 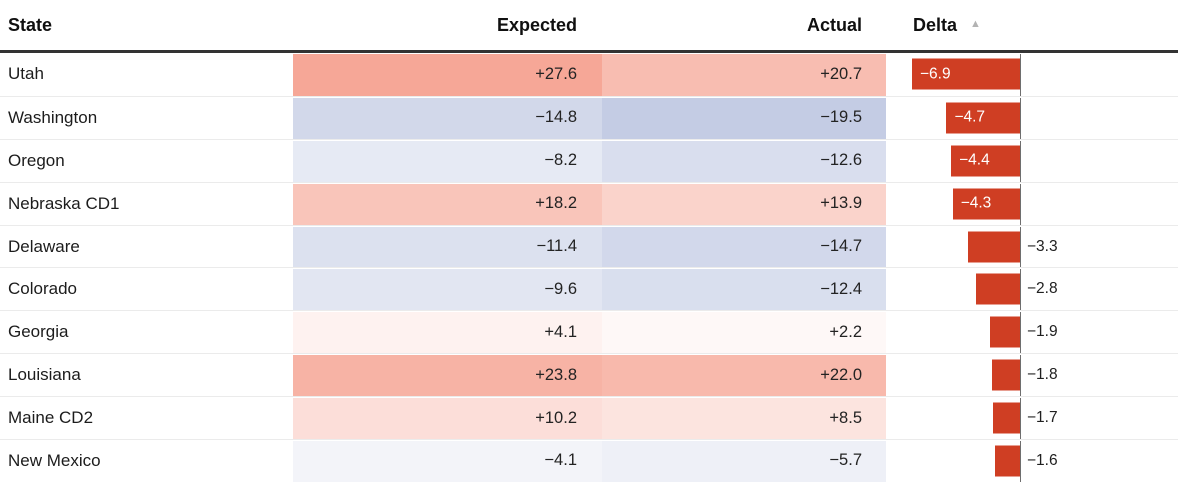 I want to click on state-cell: Utah, so click(x=26, y=74).